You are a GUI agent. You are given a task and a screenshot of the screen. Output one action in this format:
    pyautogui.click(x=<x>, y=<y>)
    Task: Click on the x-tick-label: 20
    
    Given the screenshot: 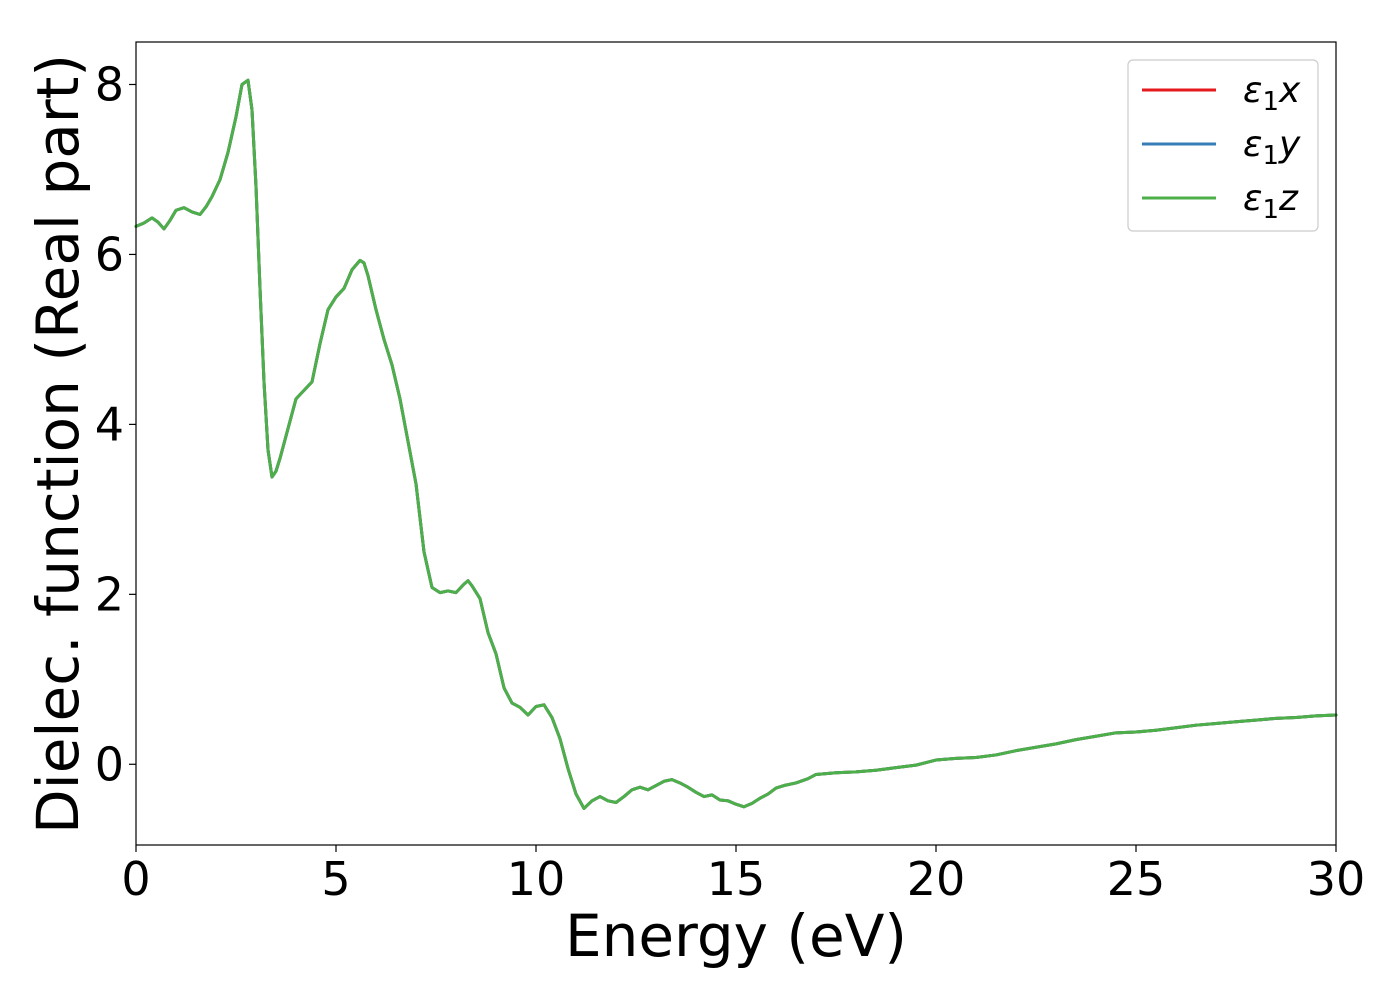 What is the action you would take?
    pyautogui.click(x=936, y=879)
    